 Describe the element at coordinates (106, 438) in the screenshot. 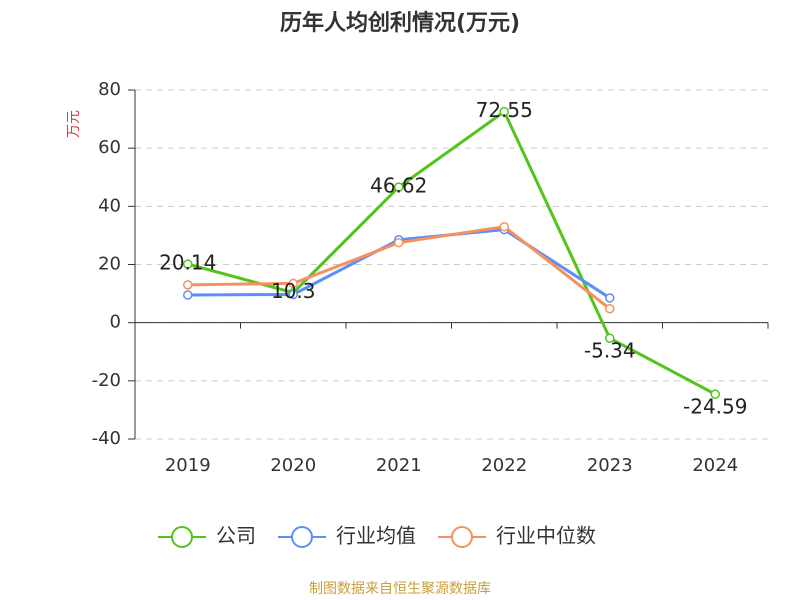

I see `y-tick-label: -40` at that location.